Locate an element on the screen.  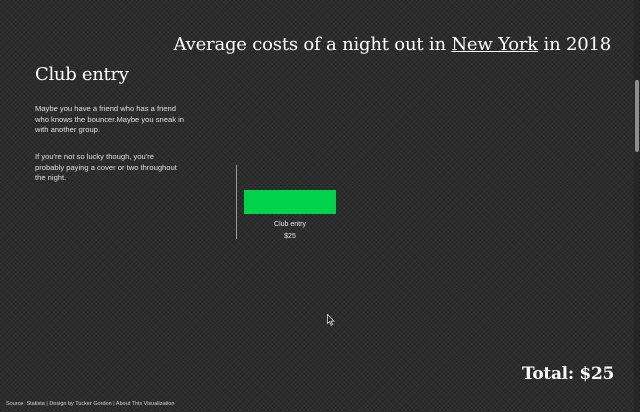
footer-design-credit-link: Design by Tucker Gordon is located at coordinates (80, 404).